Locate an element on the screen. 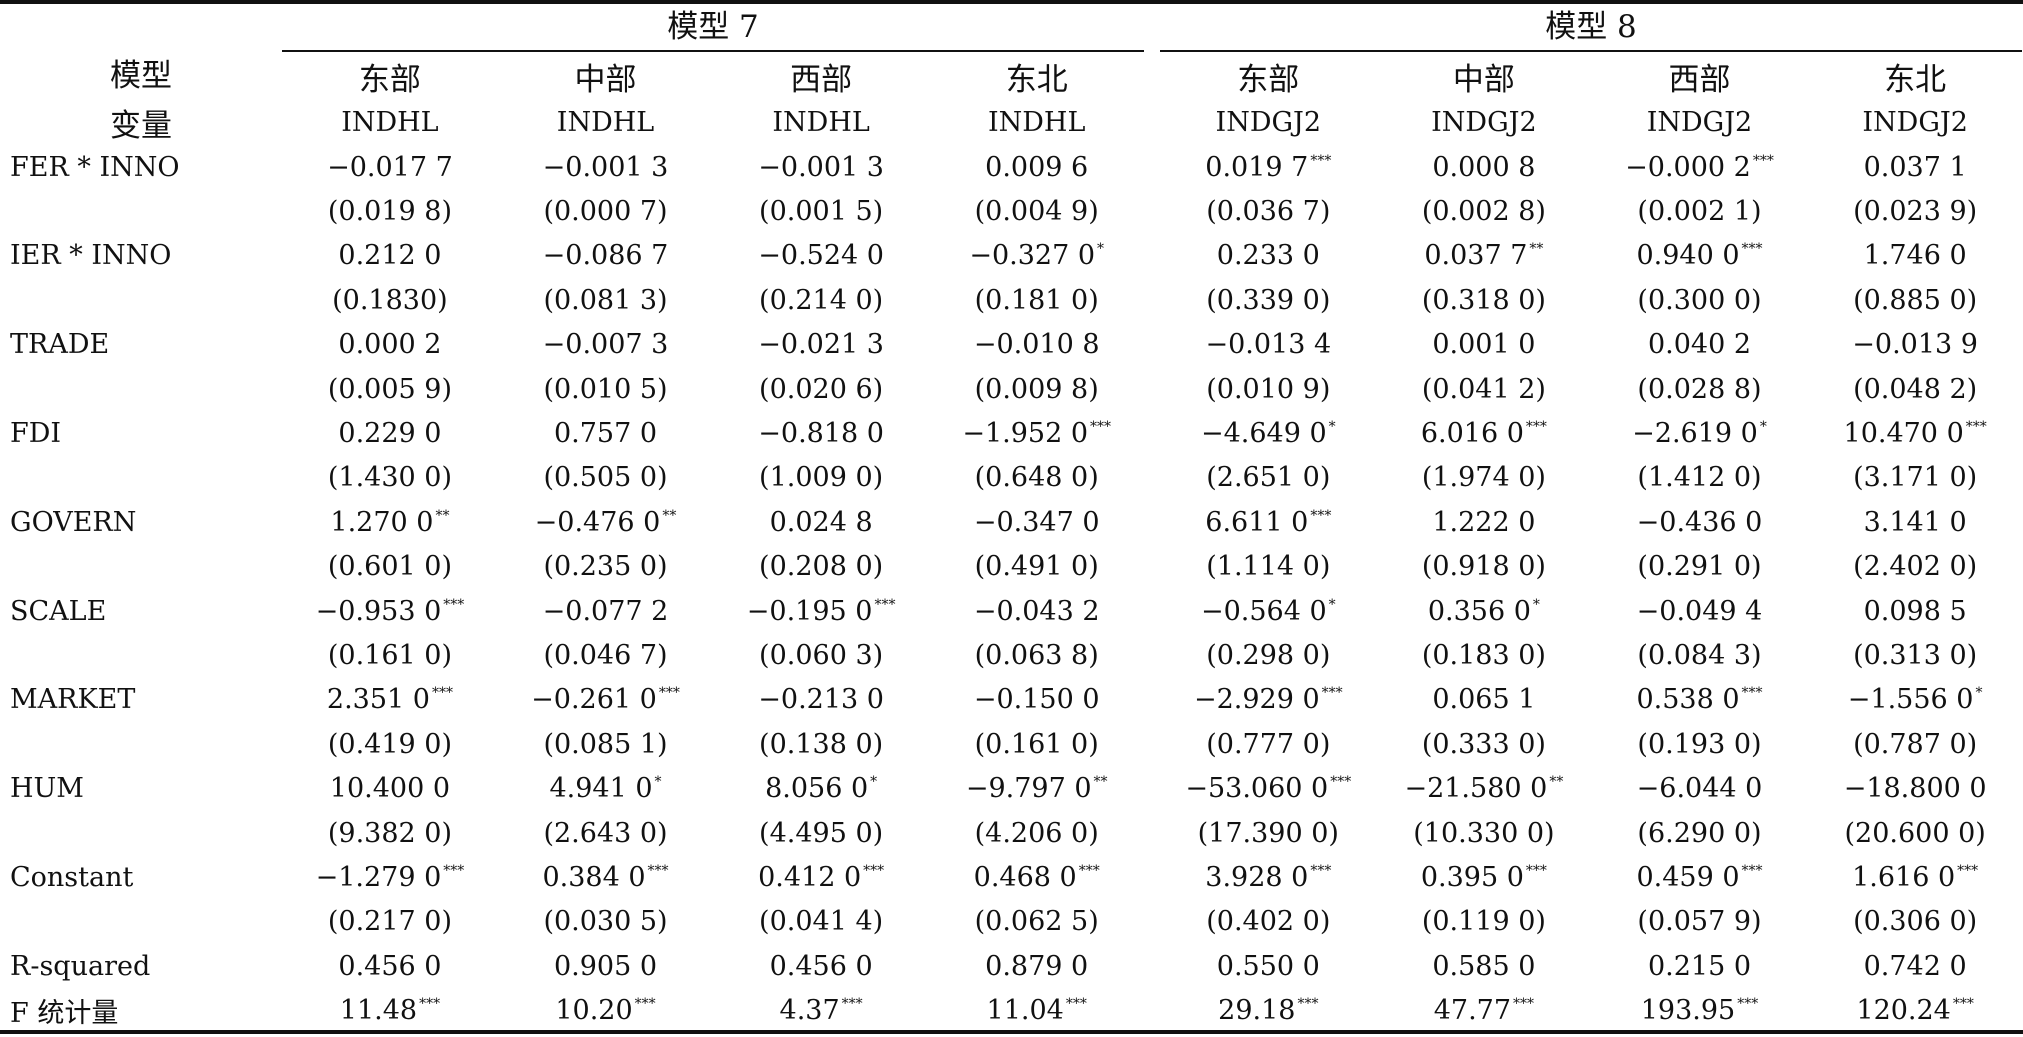  coefficient-cell: −0.347 0 is located at coordinates (1037, 522).